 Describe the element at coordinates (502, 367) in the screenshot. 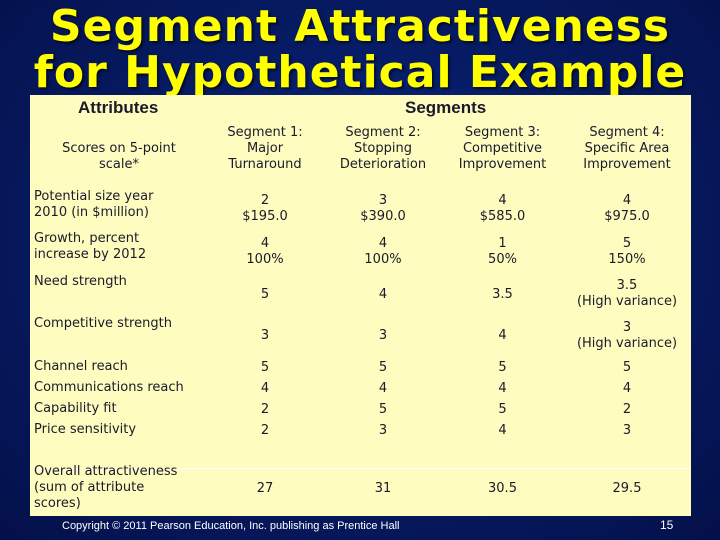

I see `row-channel-reach-seg3: 5` at that location.